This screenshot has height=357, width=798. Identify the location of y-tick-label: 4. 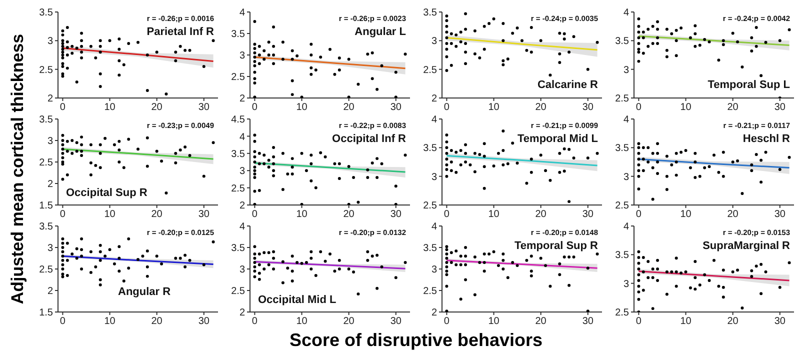
(242, 137).